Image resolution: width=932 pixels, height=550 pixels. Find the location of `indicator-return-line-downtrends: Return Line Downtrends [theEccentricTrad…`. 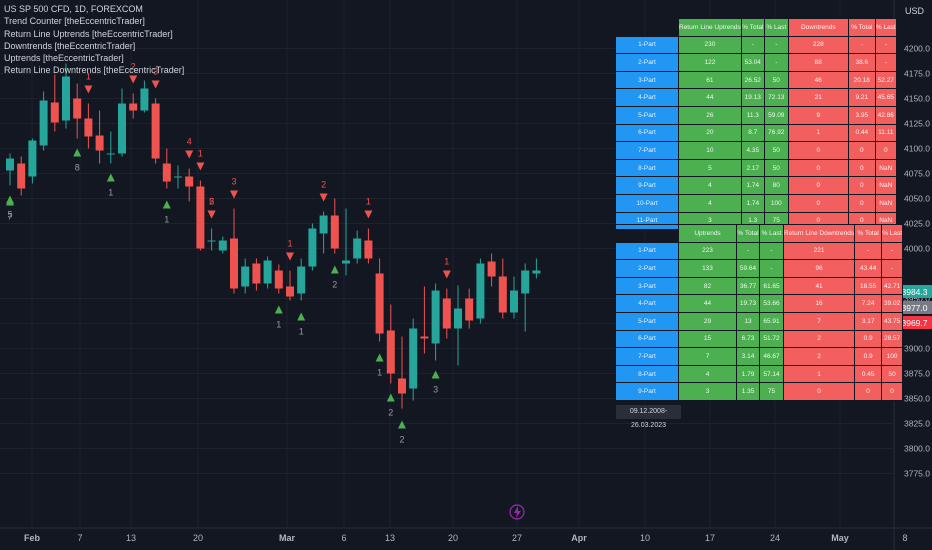

indicator-return-line-downtrends: Return Line Downtrends [theEccentricTrad… is located at coordinates (94, 70).